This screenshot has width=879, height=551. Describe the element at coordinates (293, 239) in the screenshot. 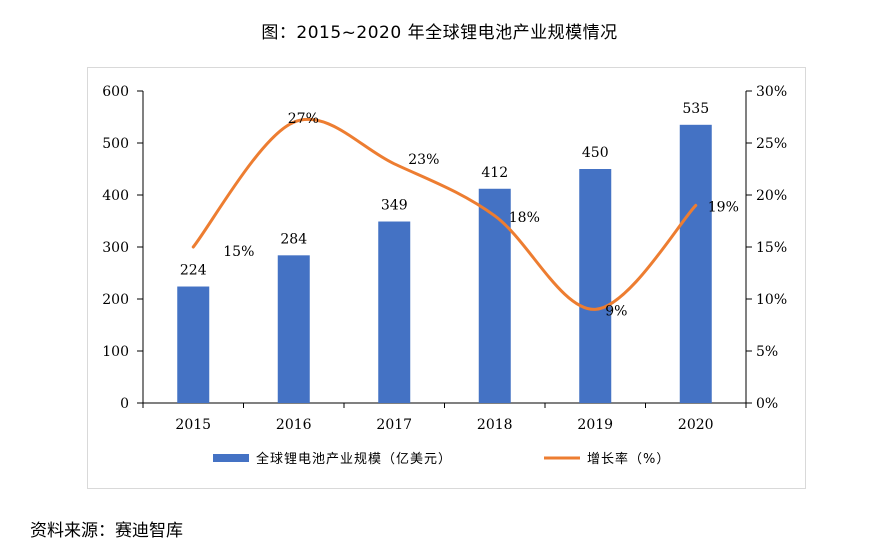

I see `bar-label: 284` at that location.